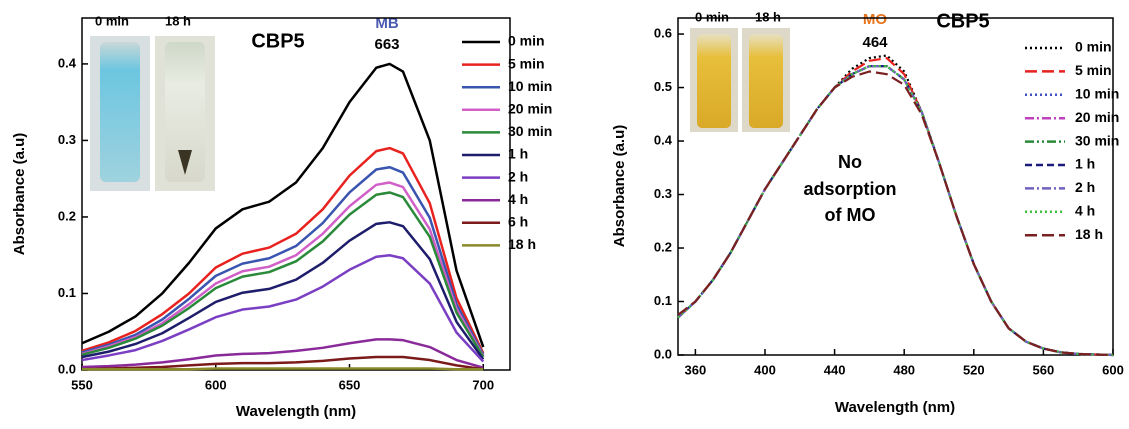 The width and height of the screenshot is (1129, 429). What do you see at coordinates (386, 44) in the screenshot?
I see `annotation: 663` at bounding box center [386, 44].